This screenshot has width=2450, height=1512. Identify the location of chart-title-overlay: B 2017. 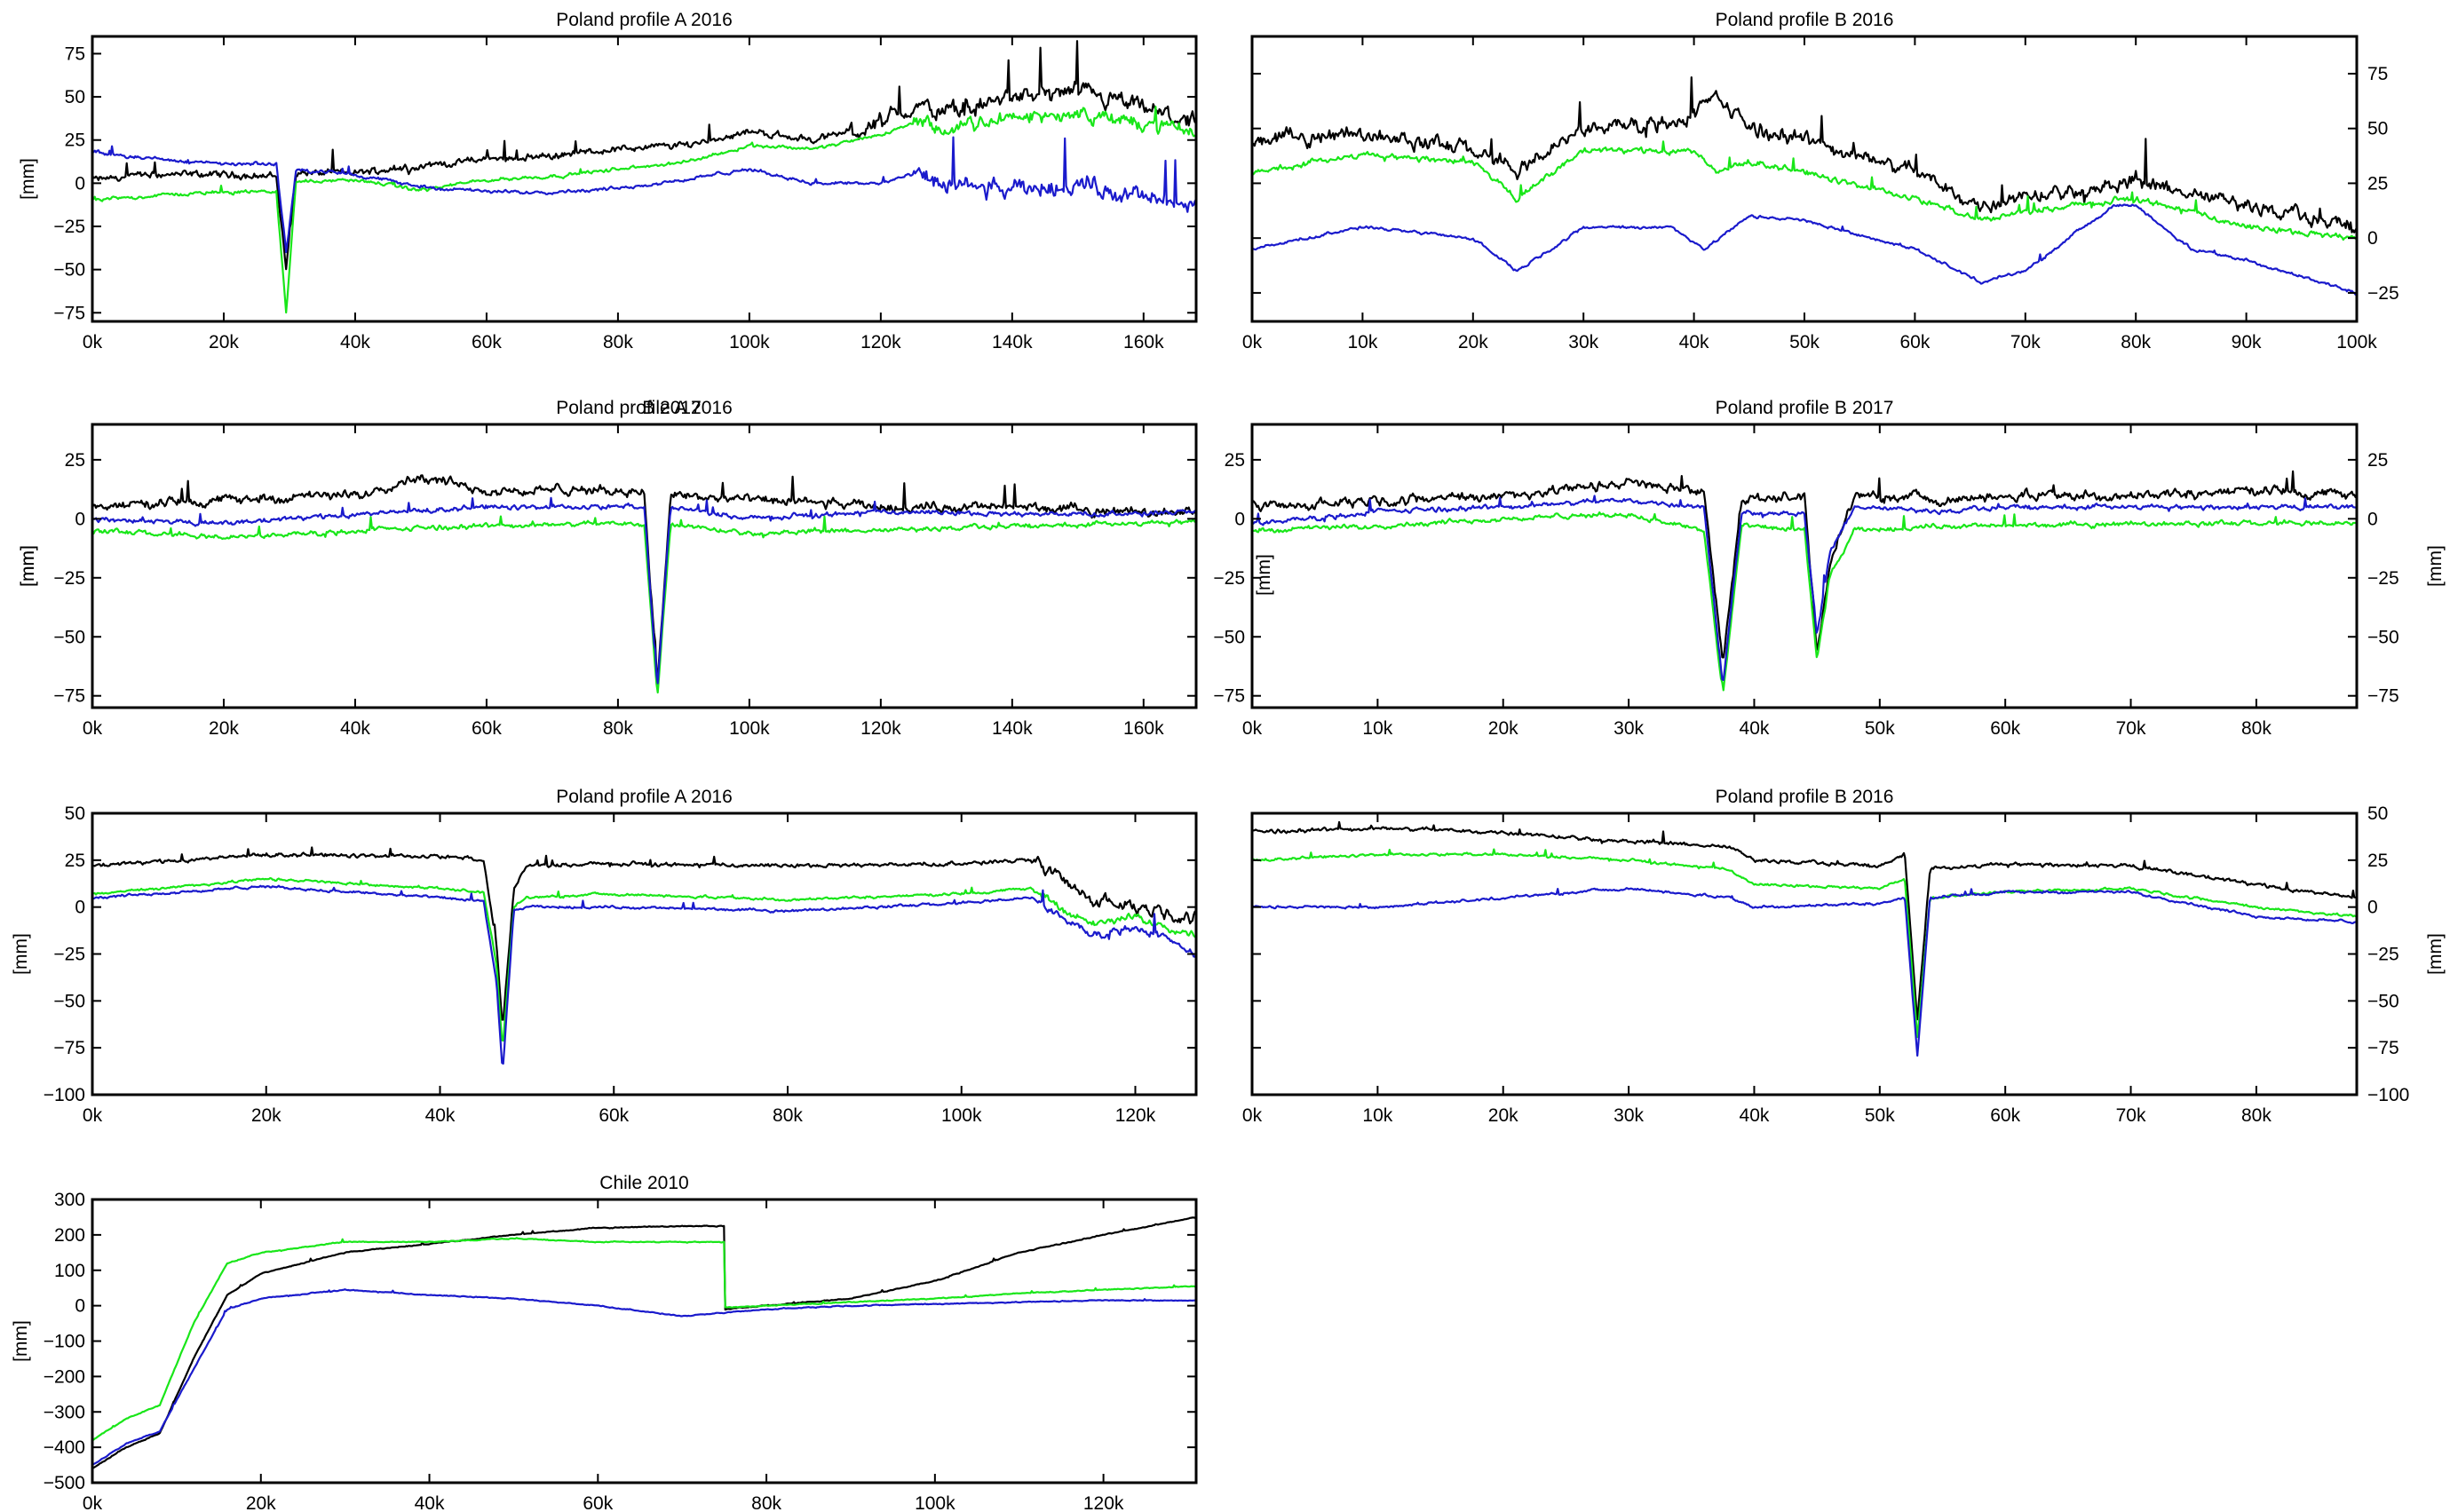
(672, 408).